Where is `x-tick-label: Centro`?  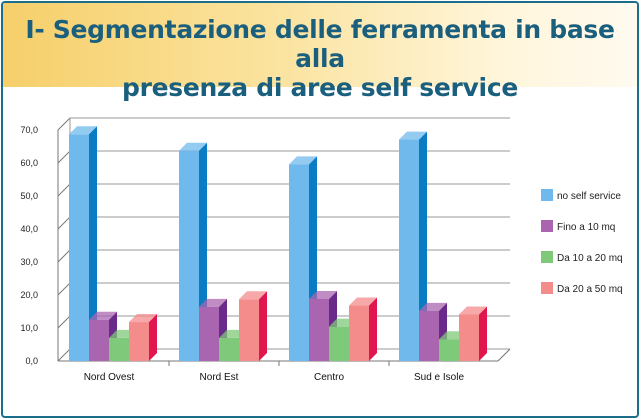 x-tick-label: Centro is located at coordinates (329, 377).